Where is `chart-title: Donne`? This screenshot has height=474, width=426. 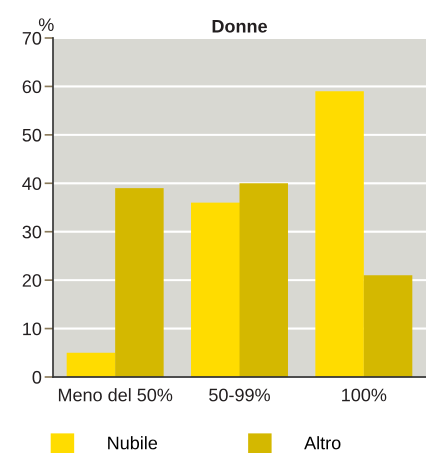 chart-title: Donne is located at coordinates (239, 26).